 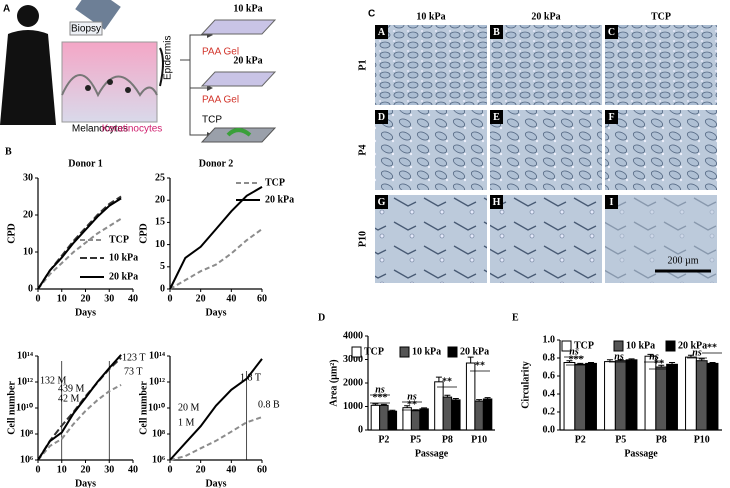 What do you see at coordinates (28, 214) in the screenshot?
I see `y-tick-label: 20` at bounding box center [28, 214].